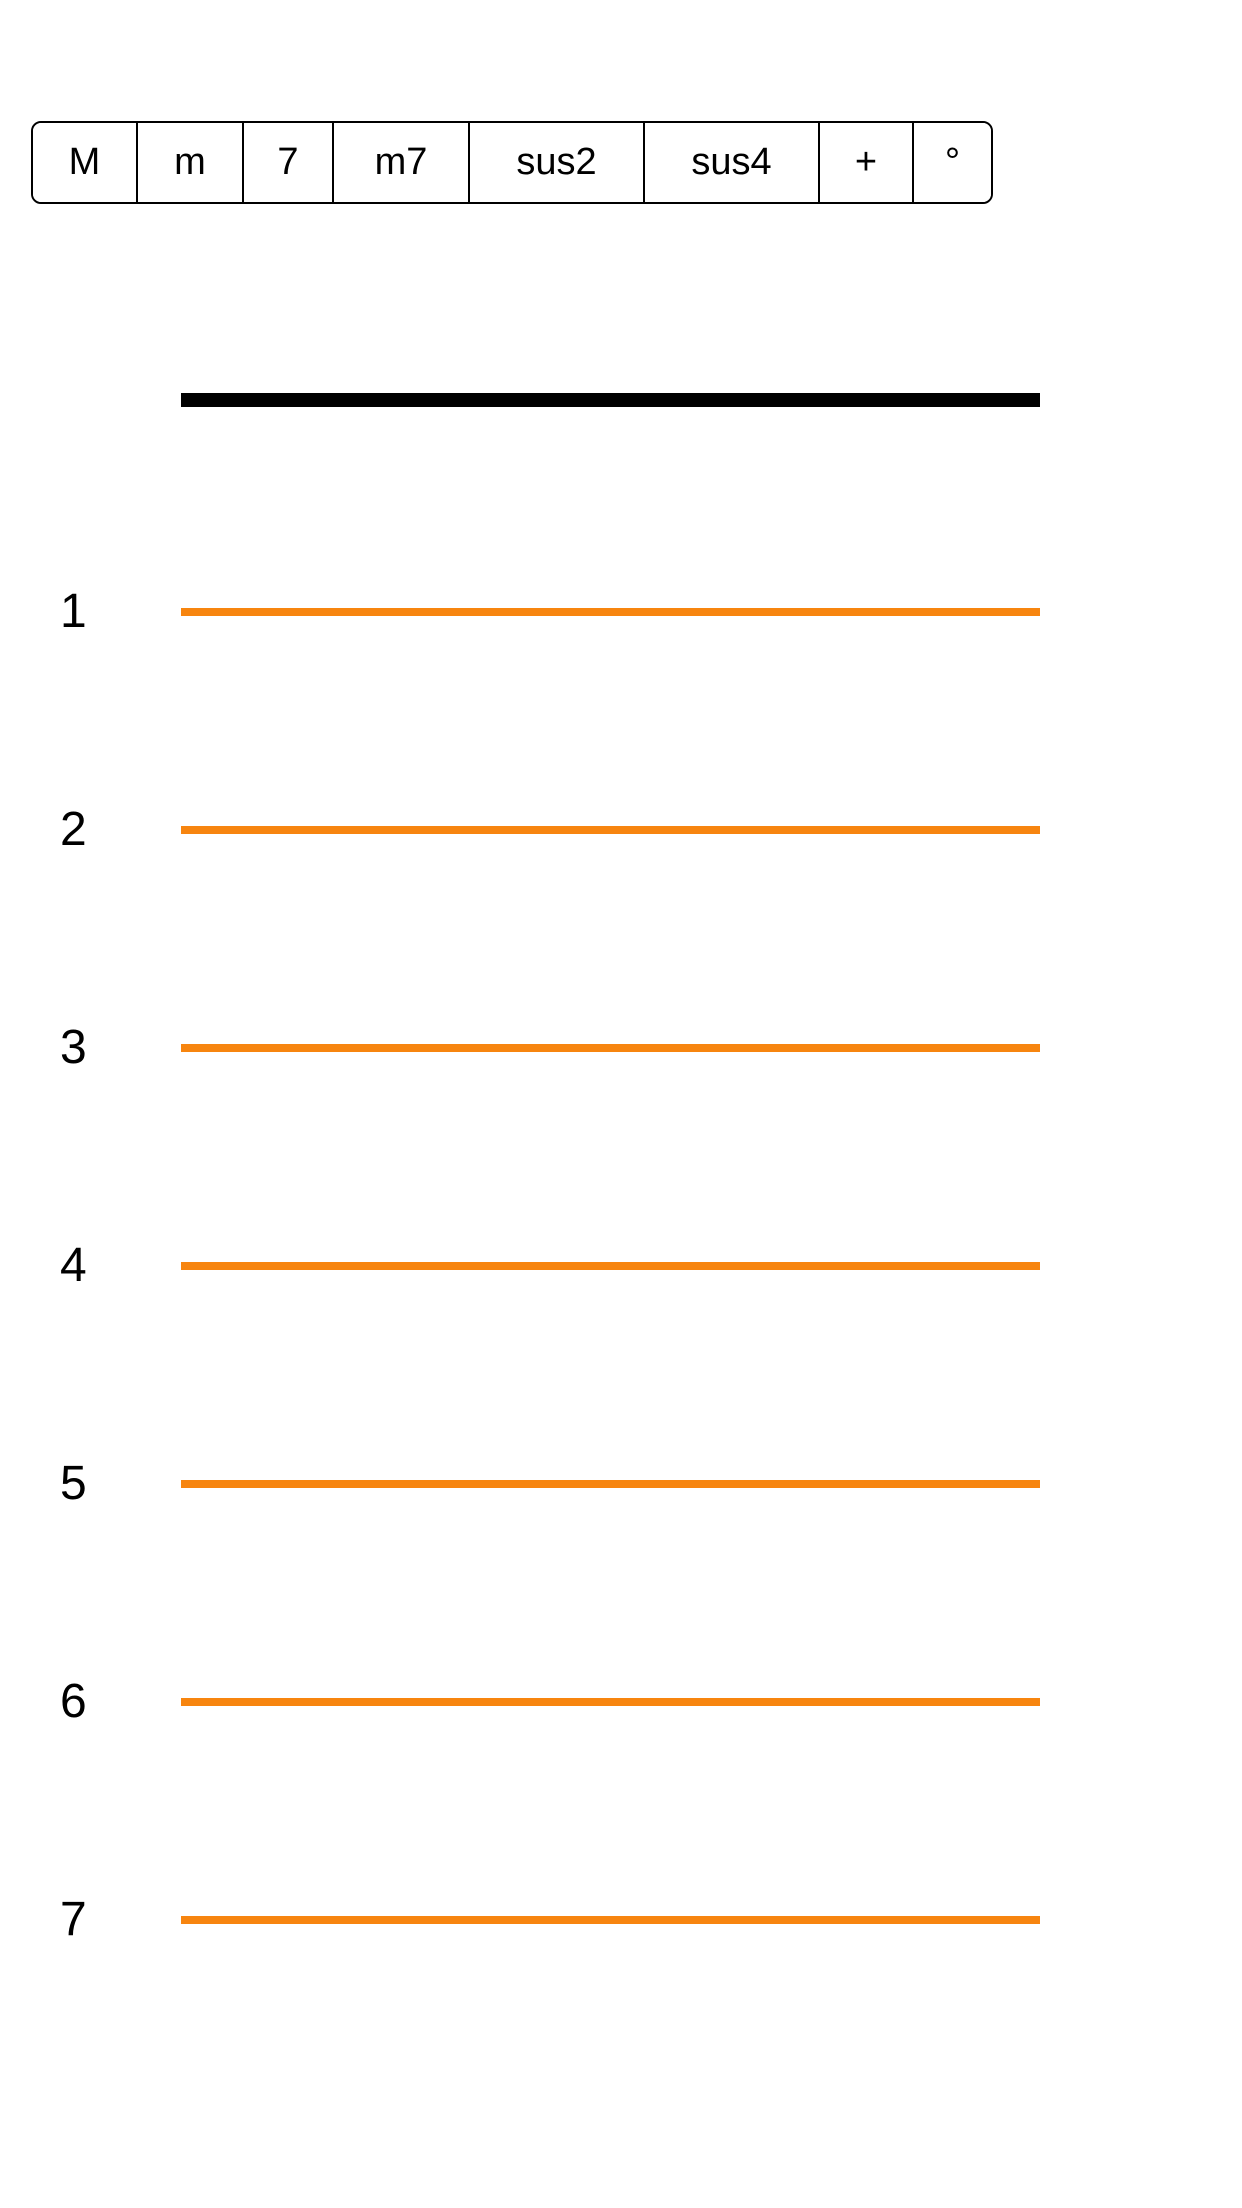 This screenshot has width=1242, height=2208. I want to click on quality-major-button: M, so click(84, 162).